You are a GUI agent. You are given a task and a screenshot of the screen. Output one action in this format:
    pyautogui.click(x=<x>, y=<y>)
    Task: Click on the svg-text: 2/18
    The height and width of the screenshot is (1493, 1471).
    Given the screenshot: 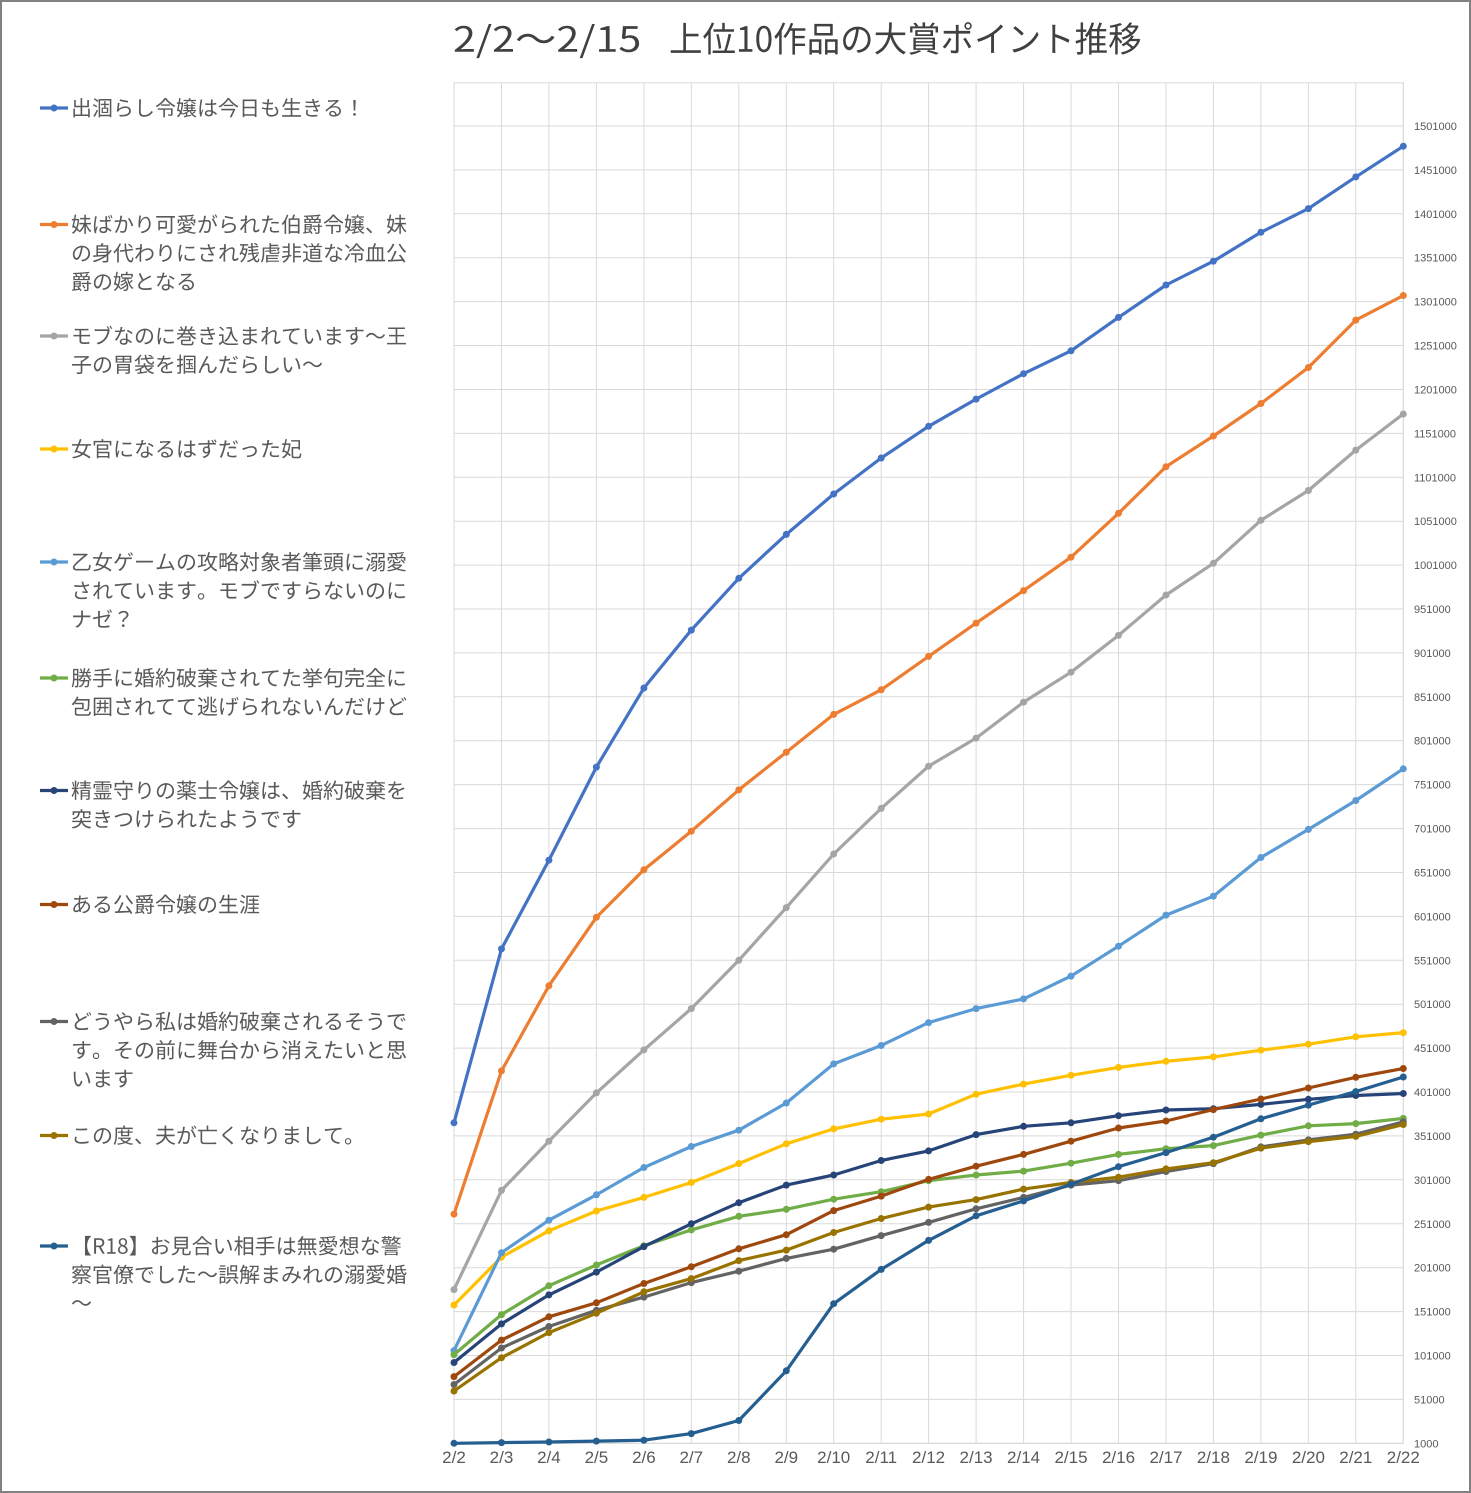 What is the action you would take?
    pyautogui.click(x=1213, y=1457)
    